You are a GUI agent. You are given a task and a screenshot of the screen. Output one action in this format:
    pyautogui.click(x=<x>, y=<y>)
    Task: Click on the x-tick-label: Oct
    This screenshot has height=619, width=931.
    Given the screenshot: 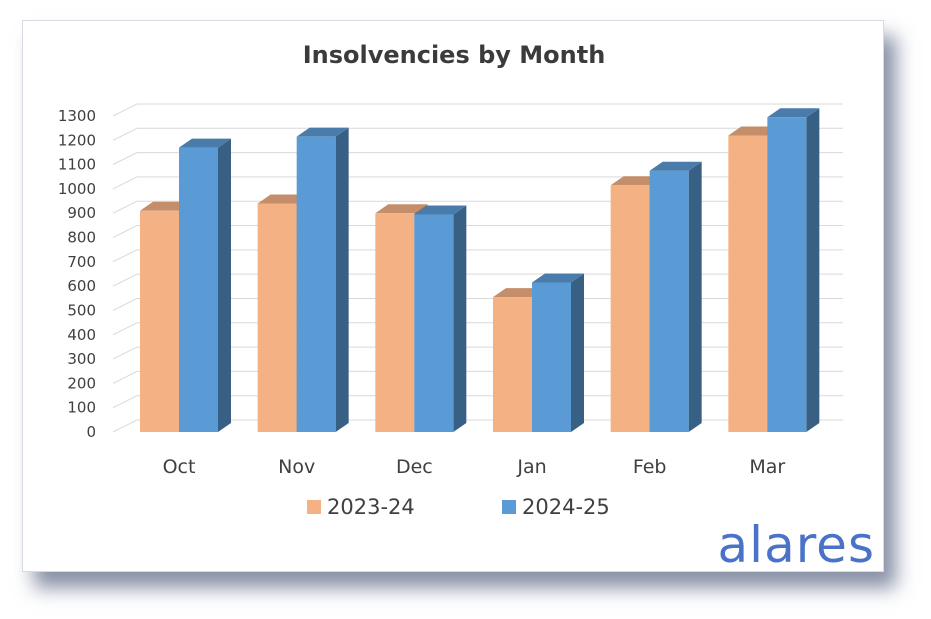 What is the action you would take?
    pyautogui.click(x=179, y=467)
    